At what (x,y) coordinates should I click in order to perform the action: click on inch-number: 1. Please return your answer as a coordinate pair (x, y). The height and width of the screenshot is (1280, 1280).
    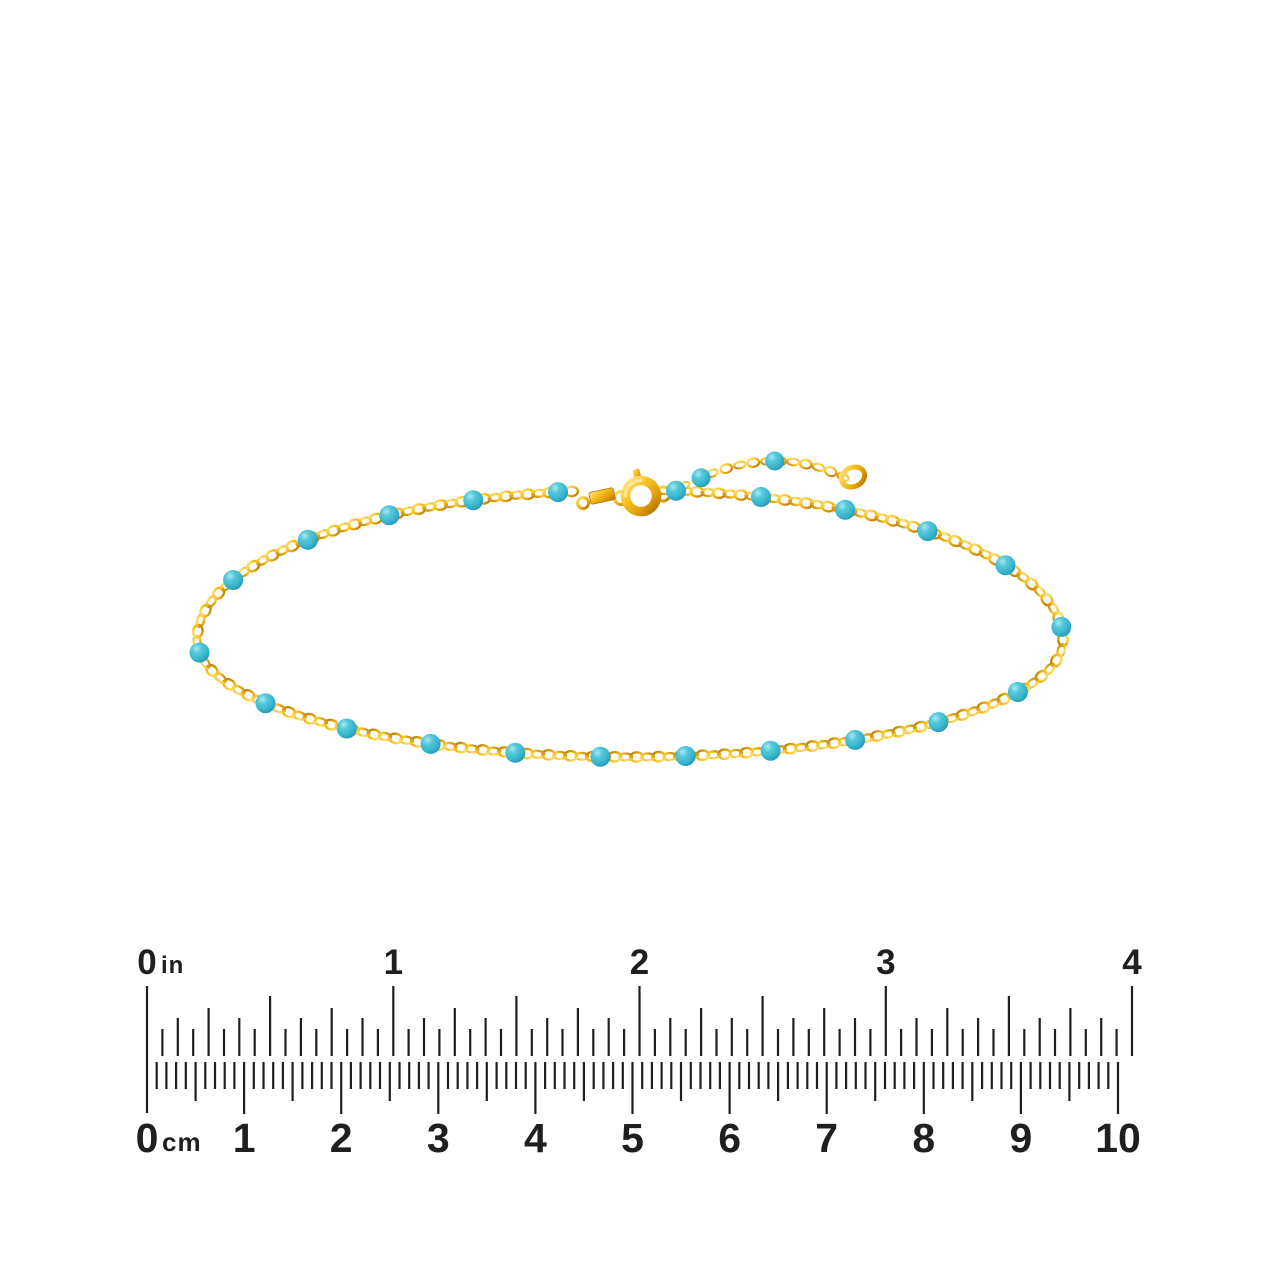
    Looking at the image, I should click on (393, 962).